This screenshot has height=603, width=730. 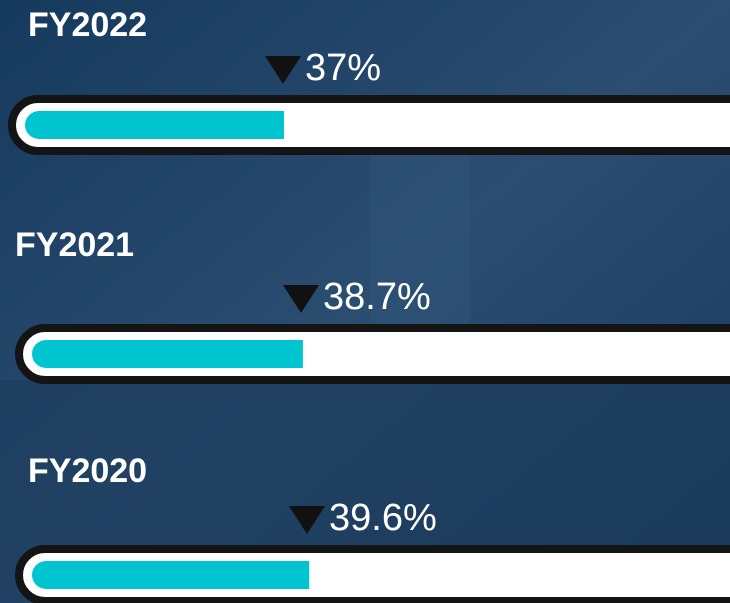 What do you see at coordinates (74, 245) in the screenshot?
I see `category-title: FY2021` at bounding box center [74, 245].